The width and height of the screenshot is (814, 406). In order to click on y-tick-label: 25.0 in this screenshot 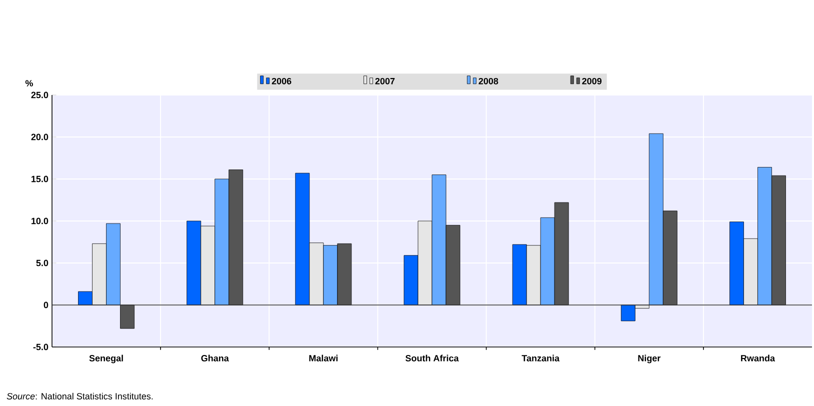, I will do `click(39, 95)`.